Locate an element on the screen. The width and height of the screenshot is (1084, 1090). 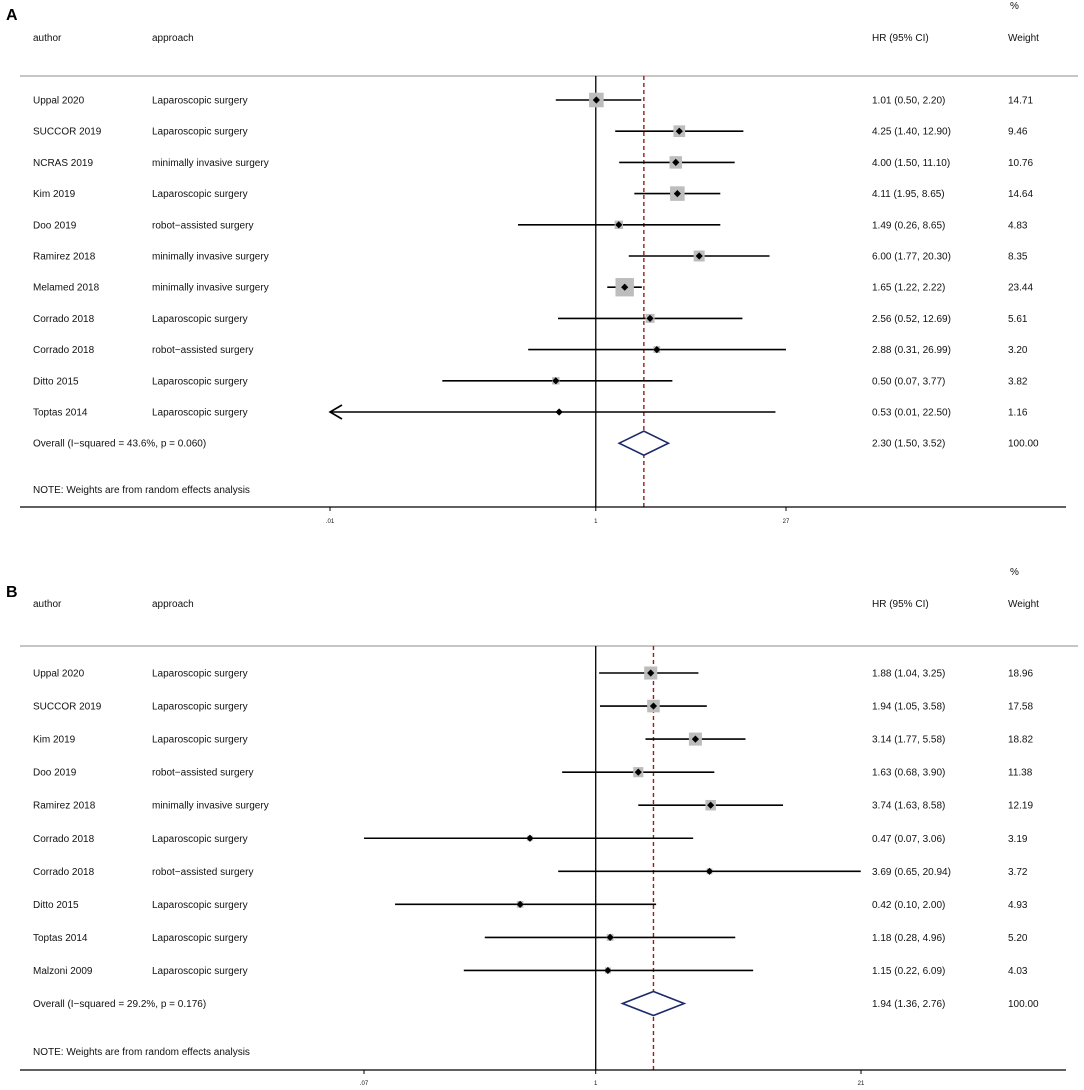
study-weight: 14.71 is located at coordinates (1020, 101).